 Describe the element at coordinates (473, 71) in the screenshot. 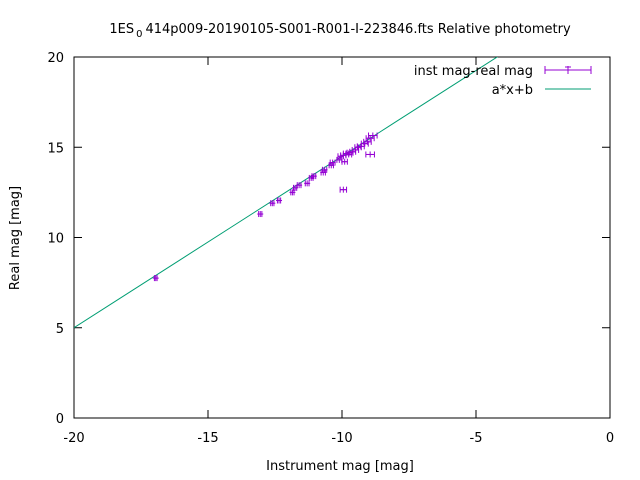

I see `legend-label-data: inst mag-real mag` at that location.